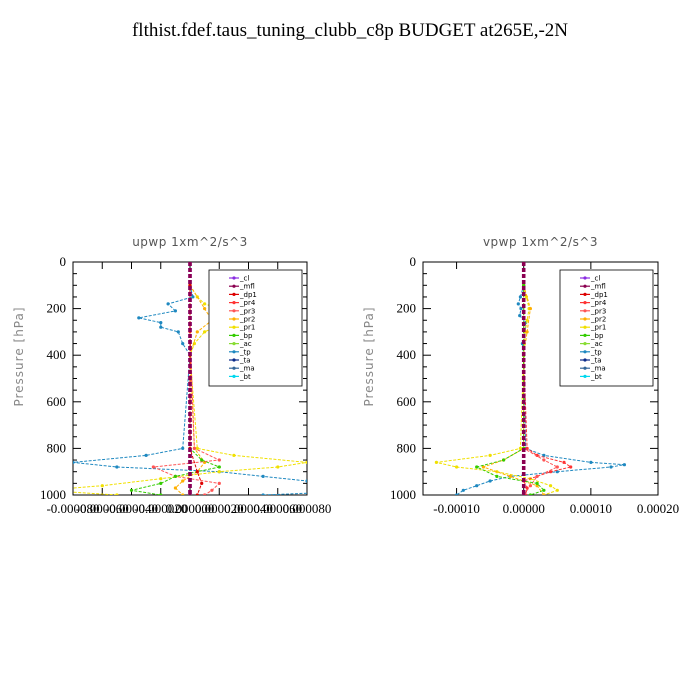 This screenshot has height=700, width=700. I want to click on x-tick-label: -0.000060, so click(102, 508).